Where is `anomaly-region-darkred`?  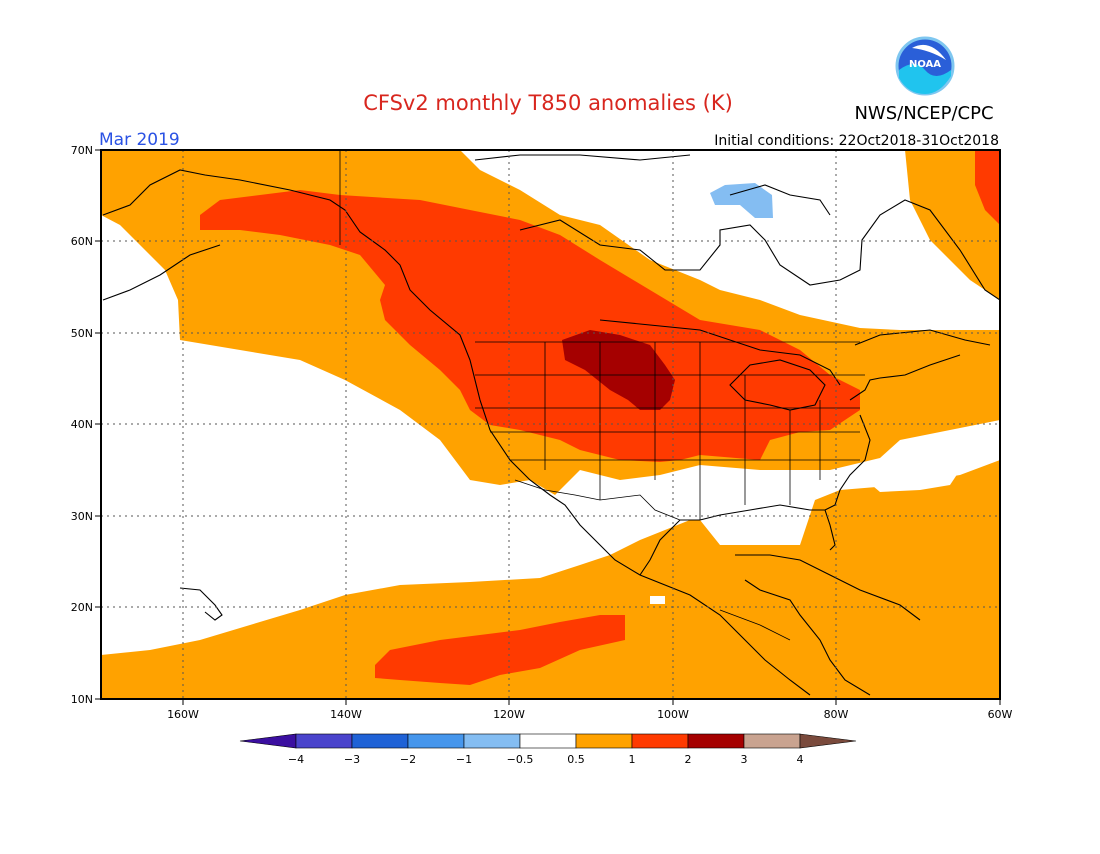
anomaly-region-darkred is located at coordinates (618, 370).